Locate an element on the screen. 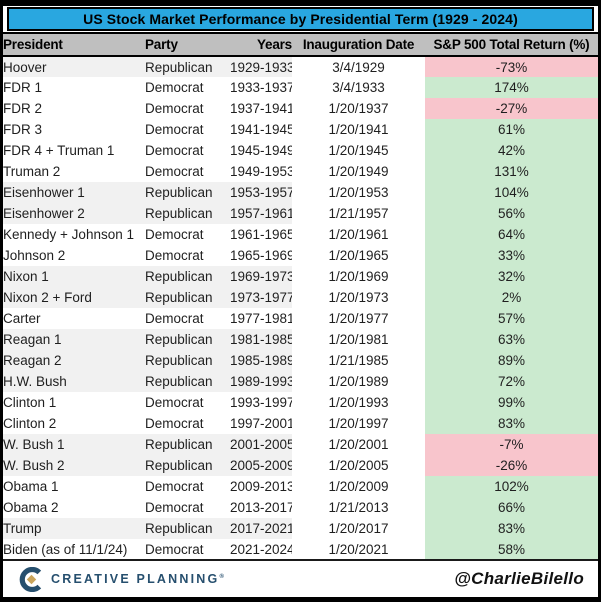  cell-president: FDR 2 is located at coordinates (23, 108).